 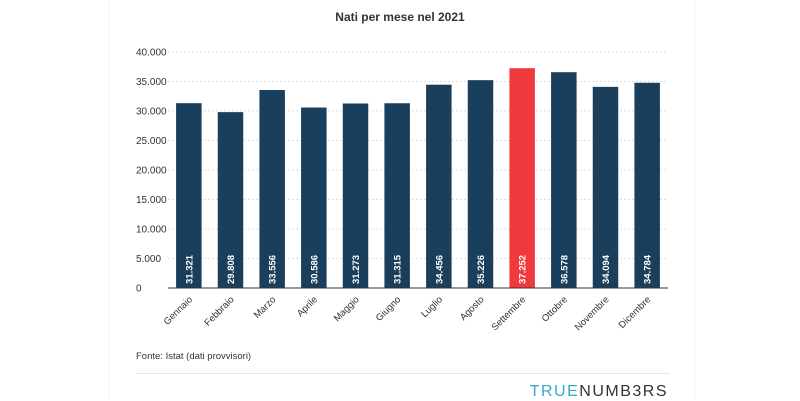 What do you see at coordinates (265, 307) in the screenshot?
I see `x-tick-label: Marzo` at bounding box center [265, 307].